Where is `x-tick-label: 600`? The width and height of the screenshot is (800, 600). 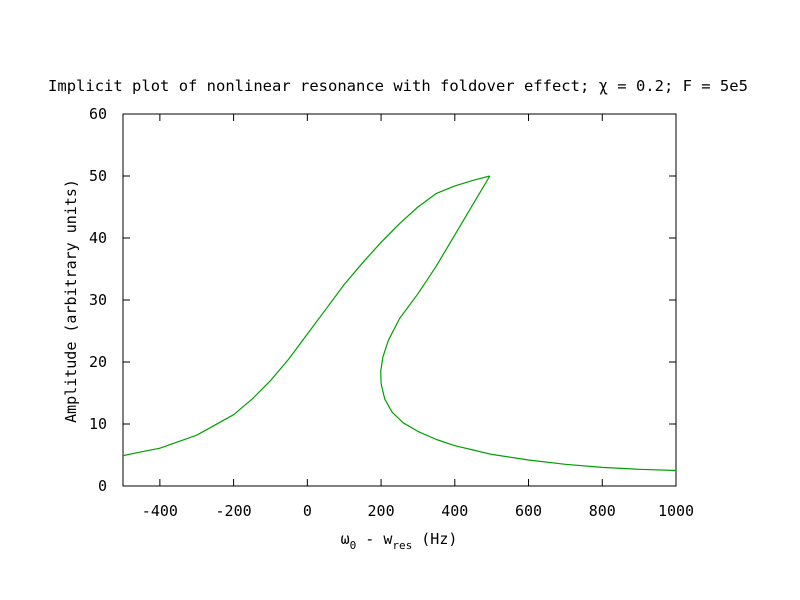
x-tick-label: 600 is located at coordinates (528, 511).